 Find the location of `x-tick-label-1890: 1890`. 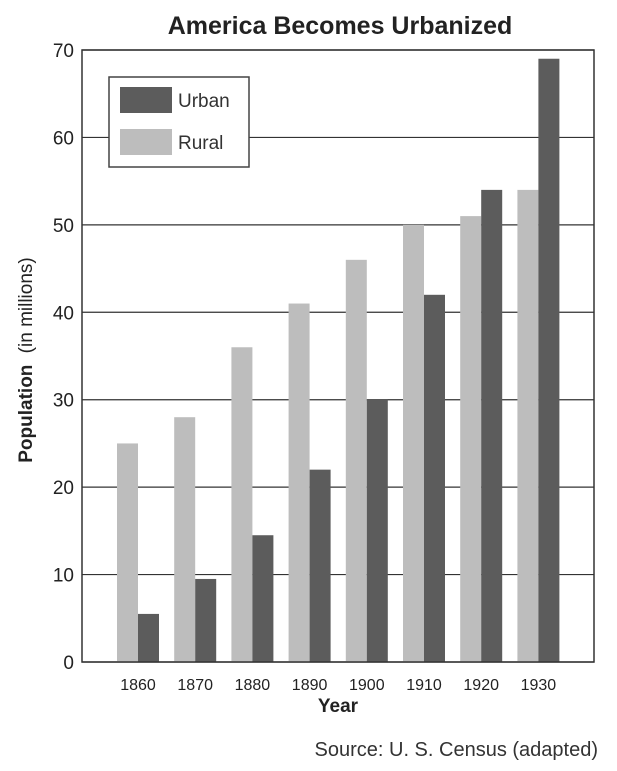

x-tick-label-1890: 1890 is located at coordinates (310, 685).